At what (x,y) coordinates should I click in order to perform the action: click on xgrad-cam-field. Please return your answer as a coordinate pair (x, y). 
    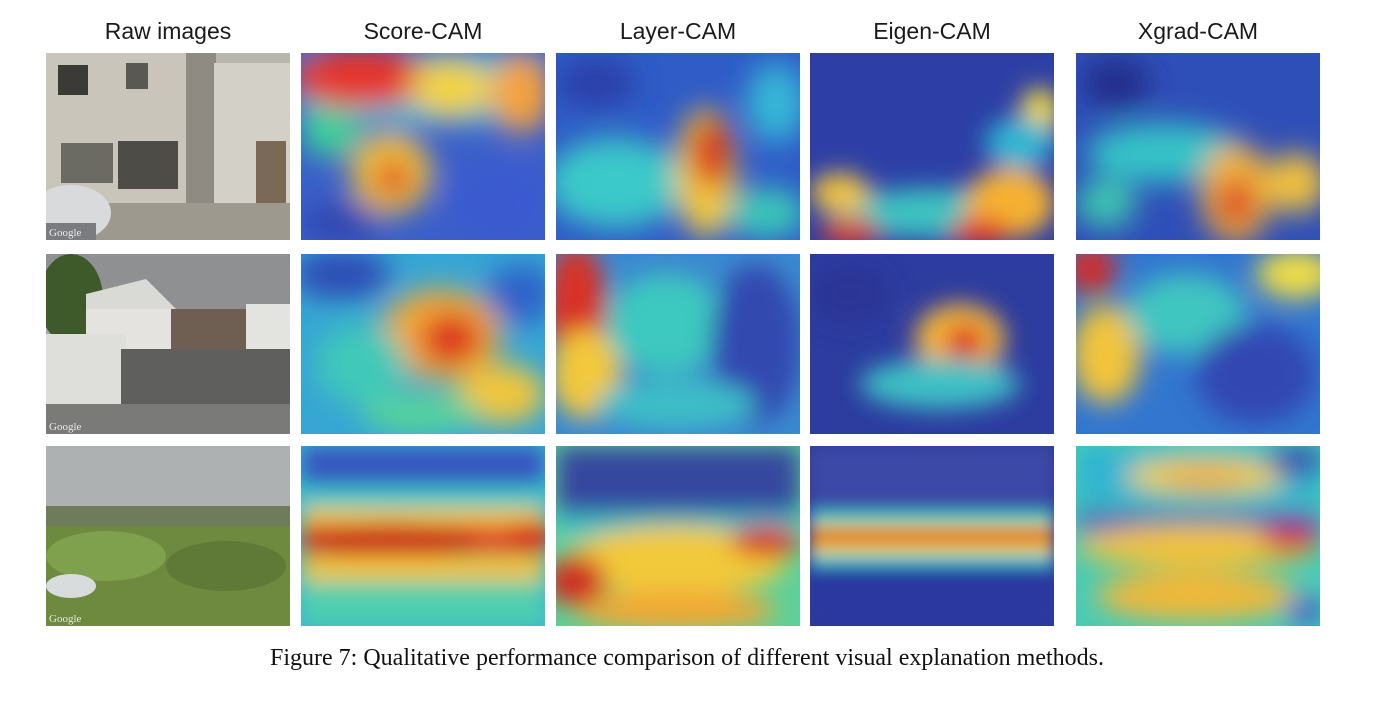
    Looking at the image, I should click on (1198, 536).